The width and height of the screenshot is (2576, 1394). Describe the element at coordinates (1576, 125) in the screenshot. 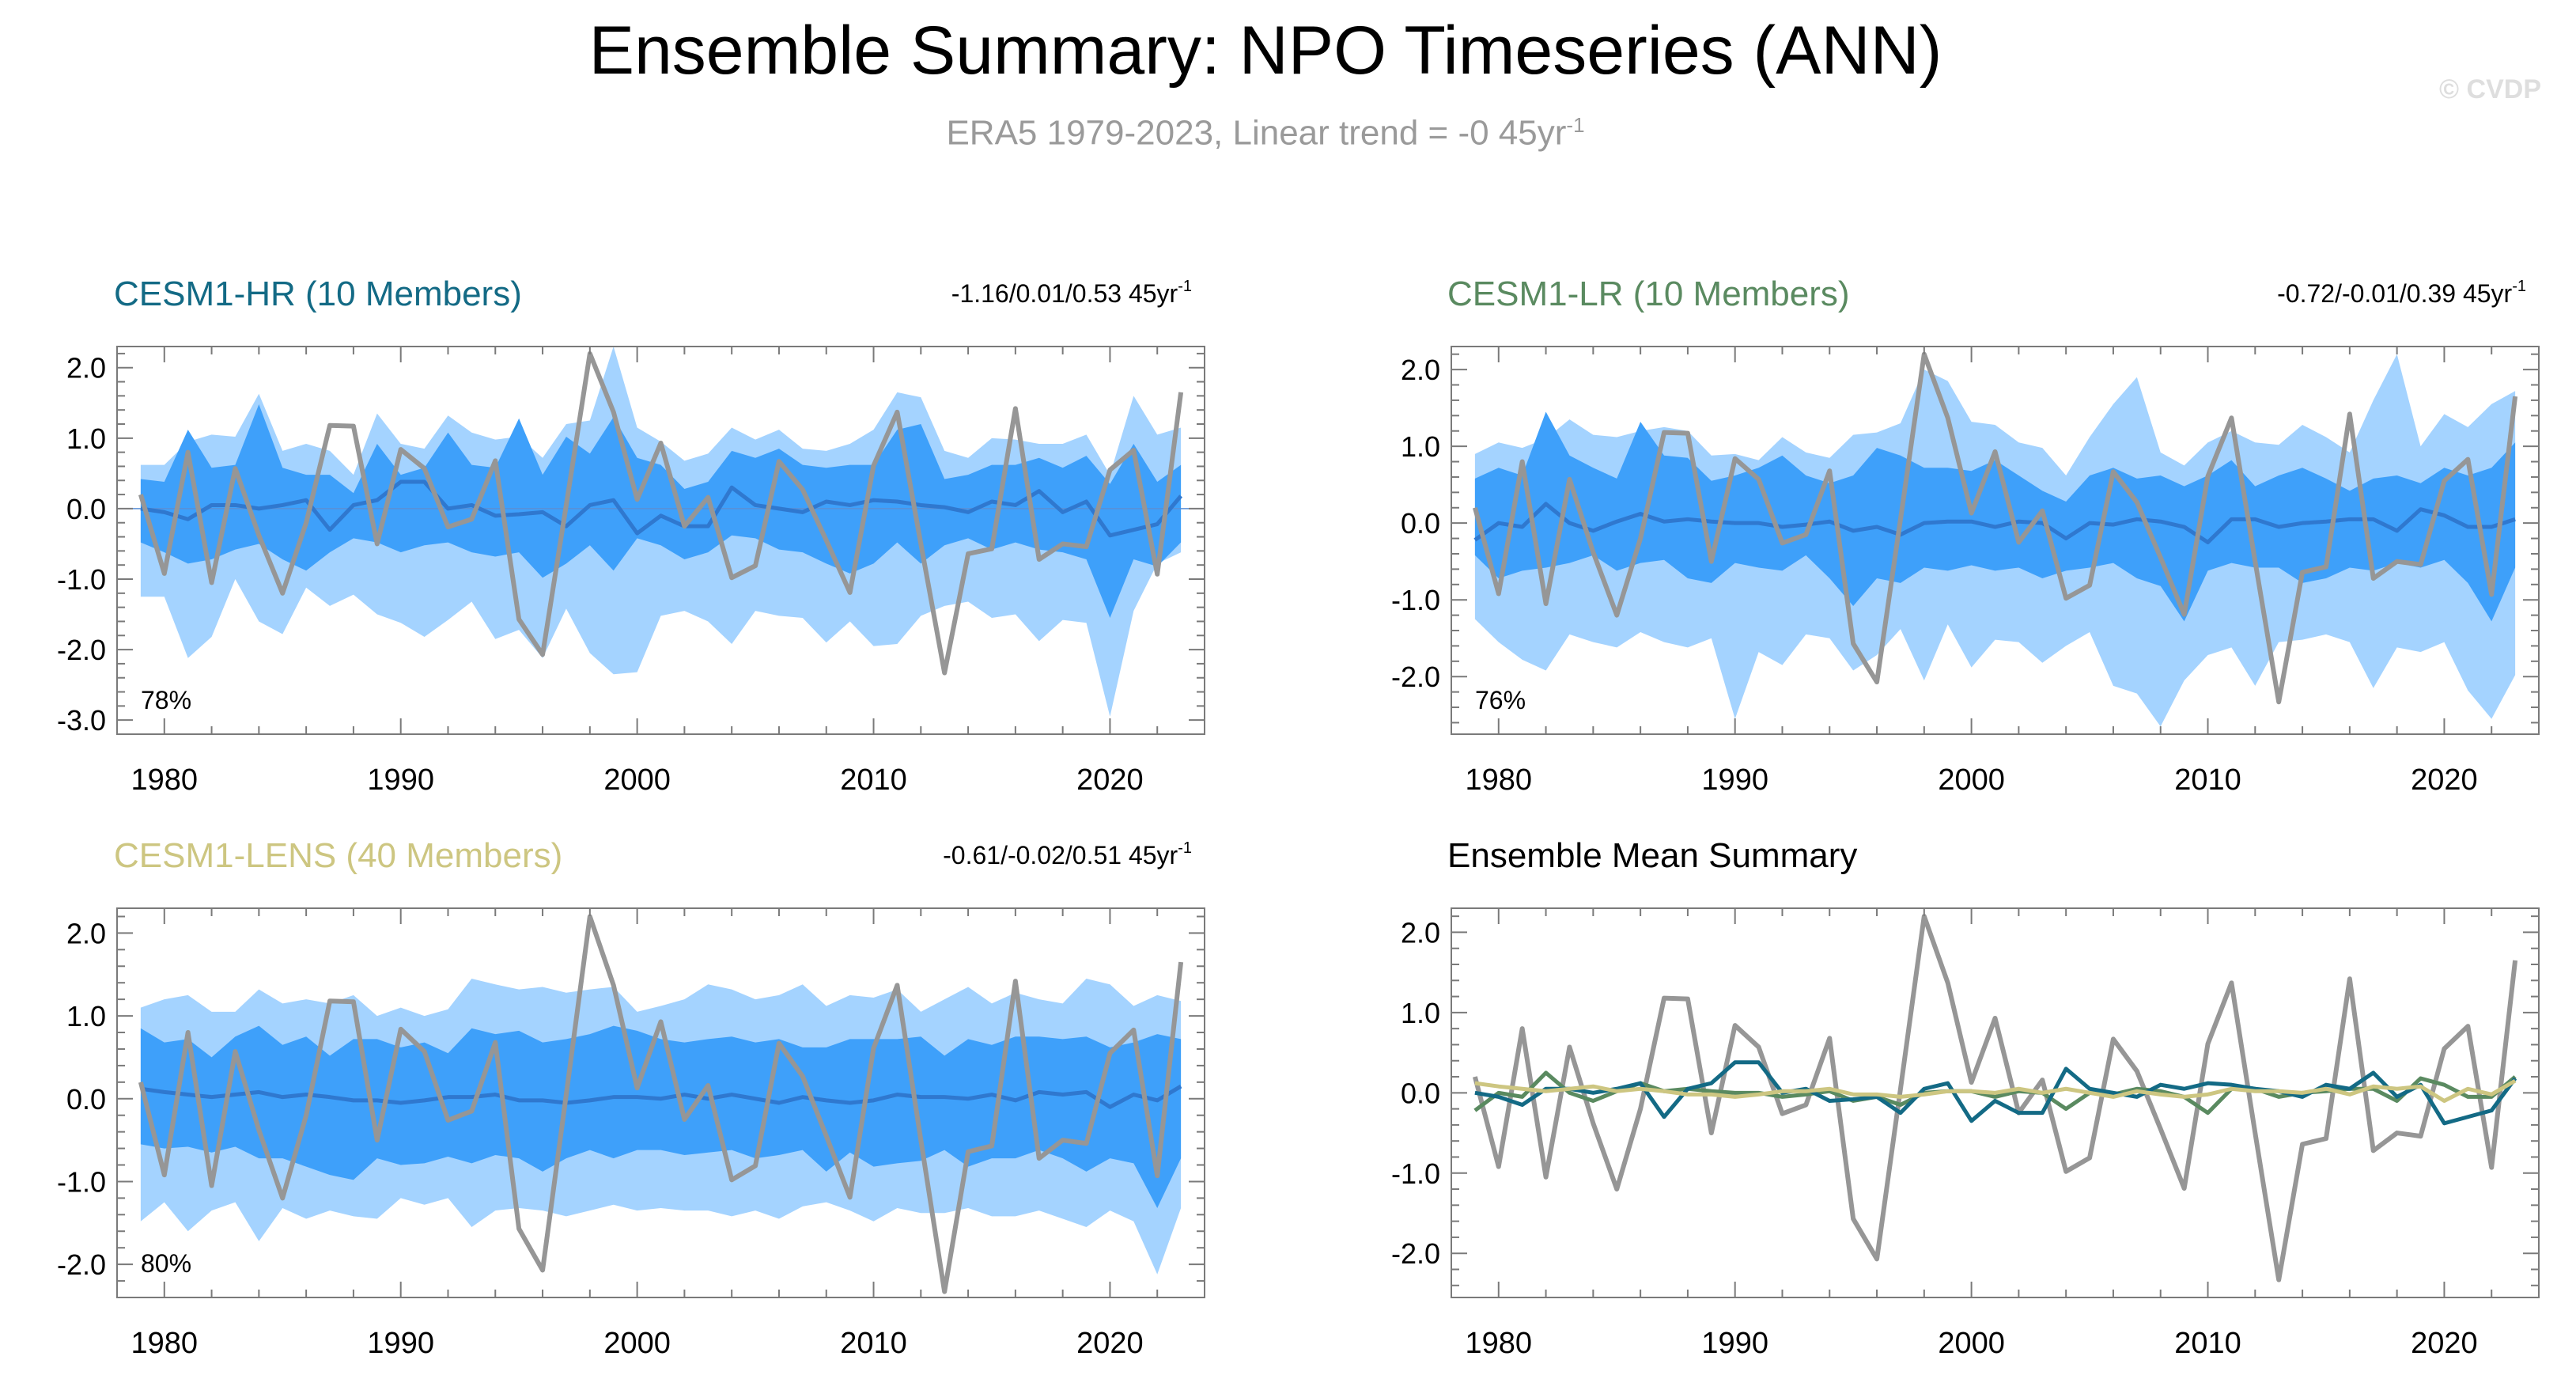

I see `subtitle-superscript: -1` at that location.